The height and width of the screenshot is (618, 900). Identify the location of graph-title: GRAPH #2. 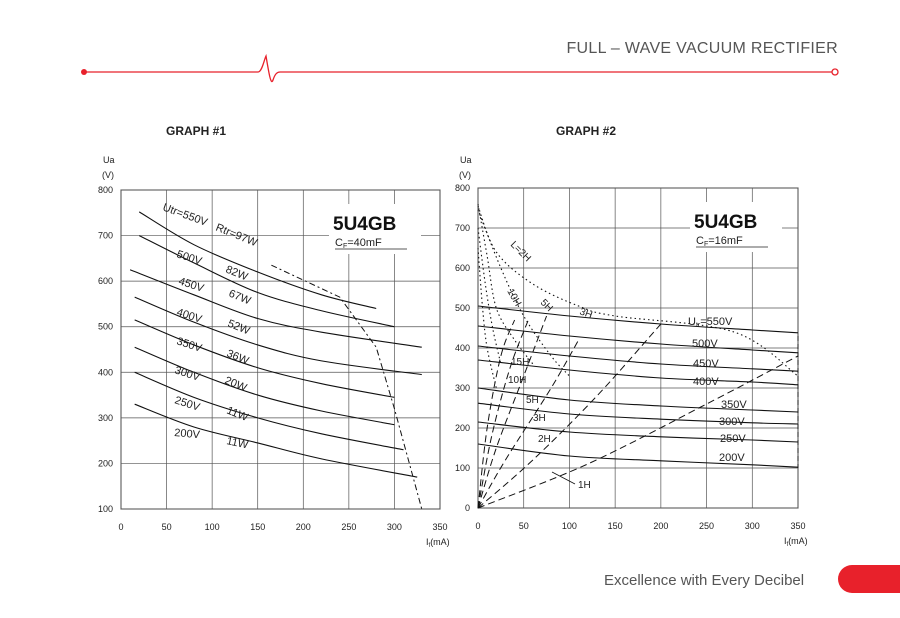
(586, 131).